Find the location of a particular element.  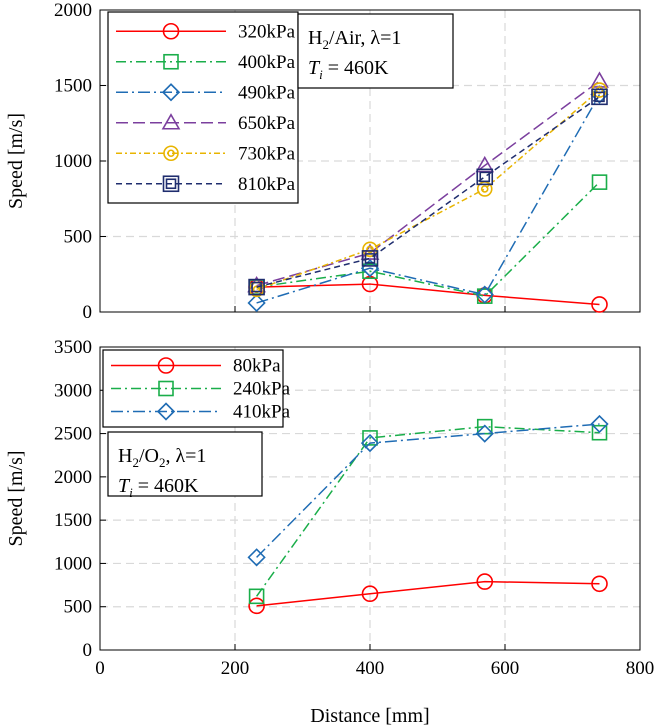

x-tick-label: 800 is located at coordinates (640, 668).